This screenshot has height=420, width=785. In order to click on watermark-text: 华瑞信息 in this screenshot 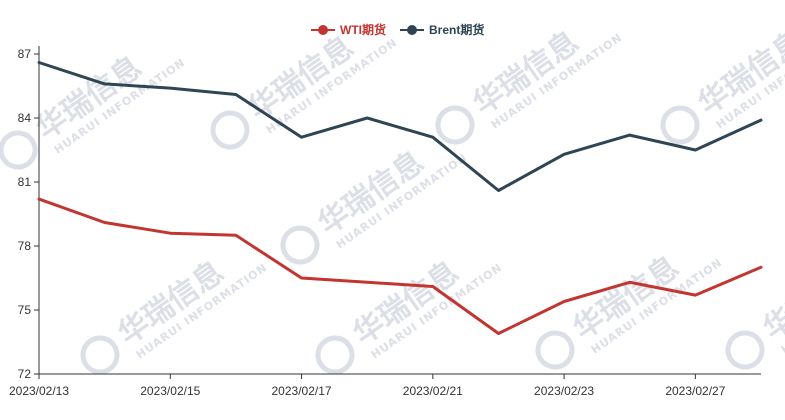, I will do `click(771, 298)`.